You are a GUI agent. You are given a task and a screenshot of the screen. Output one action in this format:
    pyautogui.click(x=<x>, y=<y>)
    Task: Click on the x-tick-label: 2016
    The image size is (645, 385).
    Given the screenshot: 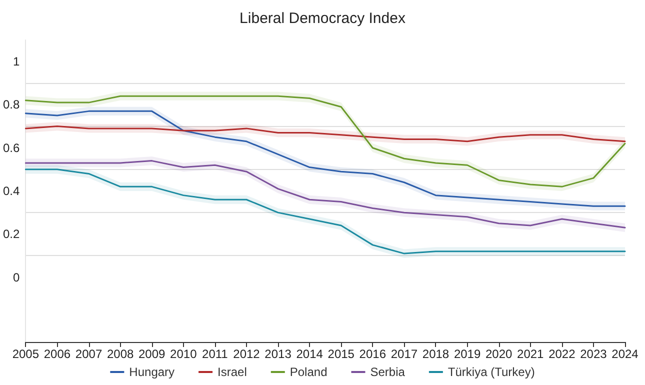 What is the action you would take?
    pyautogui.click(x=372, y=354)
    